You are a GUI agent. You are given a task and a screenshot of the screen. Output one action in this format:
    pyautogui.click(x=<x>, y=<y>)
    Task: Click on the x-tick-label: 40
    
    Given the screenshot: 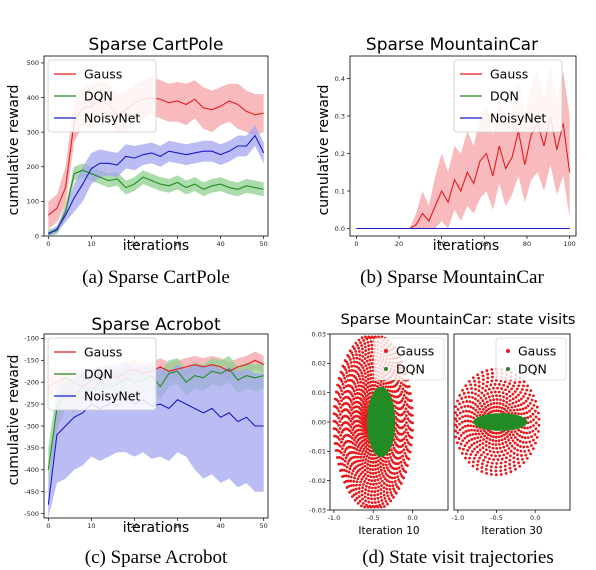 What is the action you would take?
    pyautogui.click(x=220, y=526)
    